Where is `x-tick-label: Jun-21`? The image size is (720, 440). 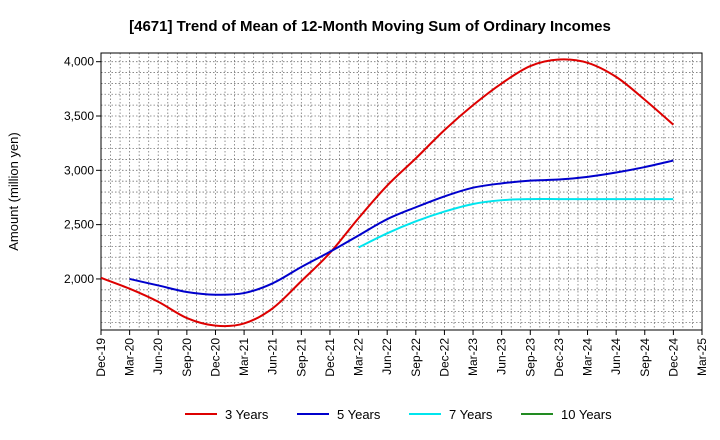
x-tick-label: Jun-21 is located at coordinates (273, 356).